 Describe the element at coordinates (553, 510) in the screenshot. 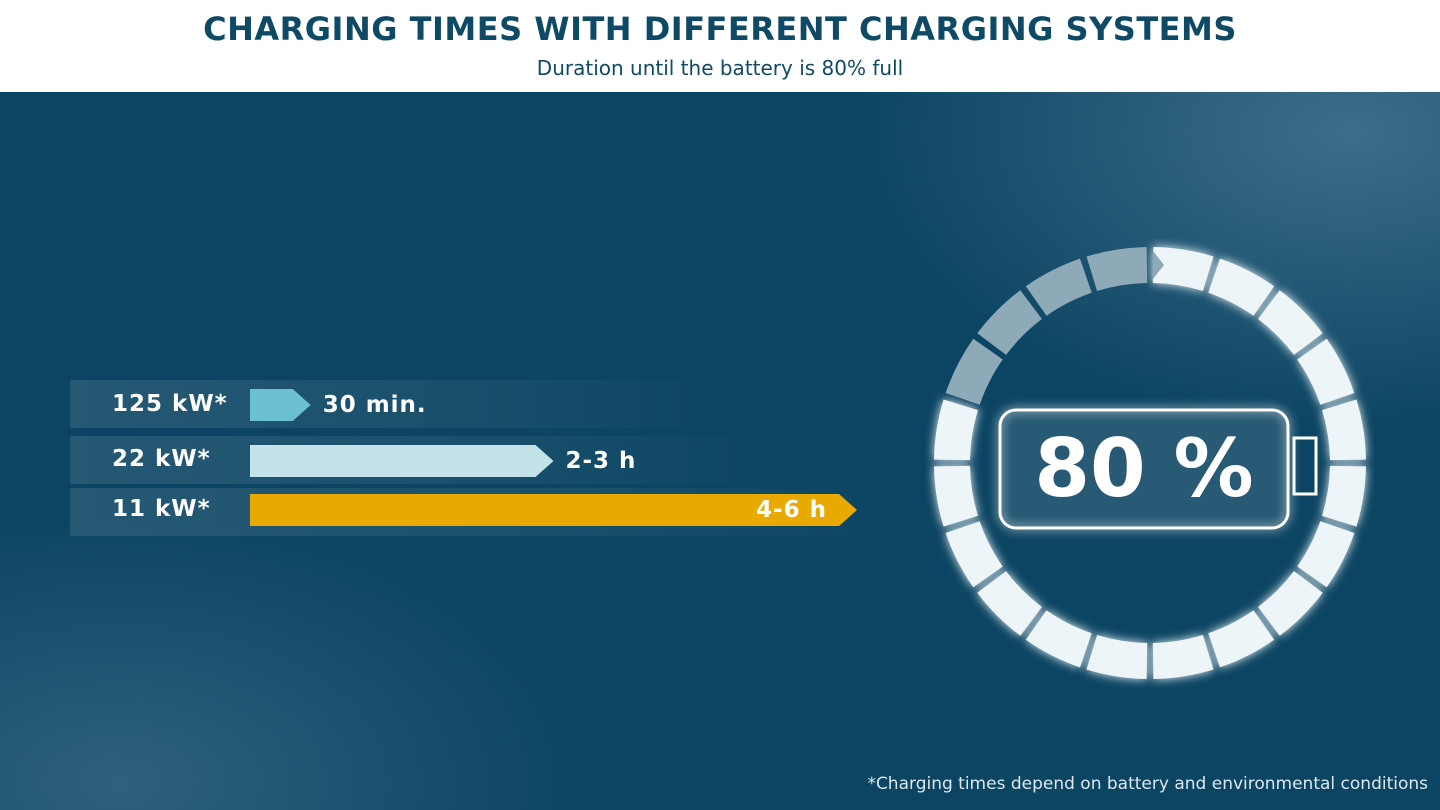

I see `bar-11kw` at that location.